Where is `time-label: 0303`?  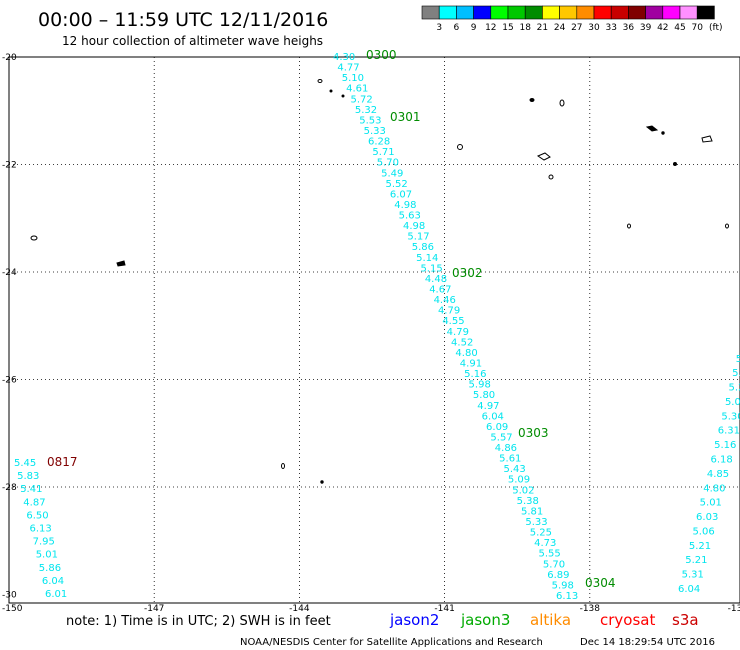
time-label: 0303 is located at coordinates (533, 433).